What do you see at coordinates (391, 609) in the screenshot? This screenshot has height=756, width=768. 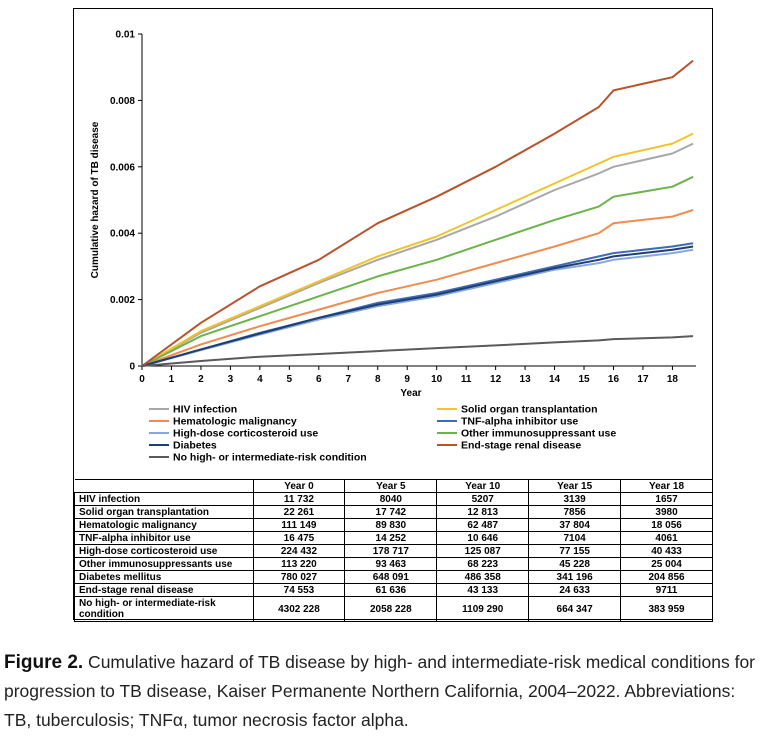 I see `table-cell: 2058 228` at bounding box center [391, 609].